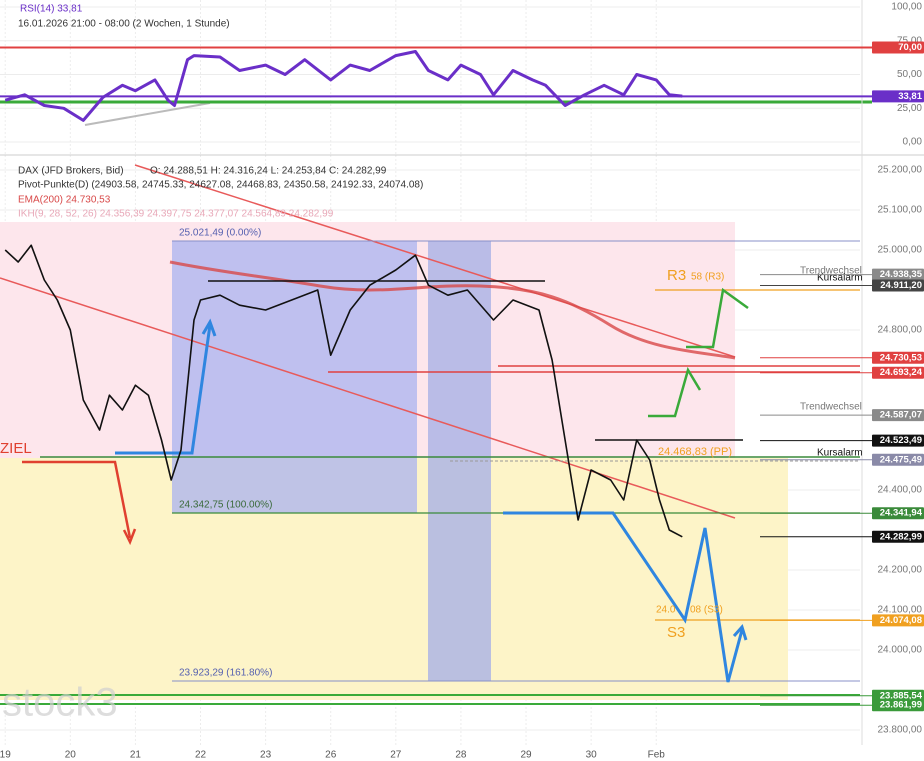 Image resolution: width=924 pixels, height=761 pixels. Describe the element at coordinates (900, 610) in the screenshot. I see `y-tick-label: 24.100,00` at that location.